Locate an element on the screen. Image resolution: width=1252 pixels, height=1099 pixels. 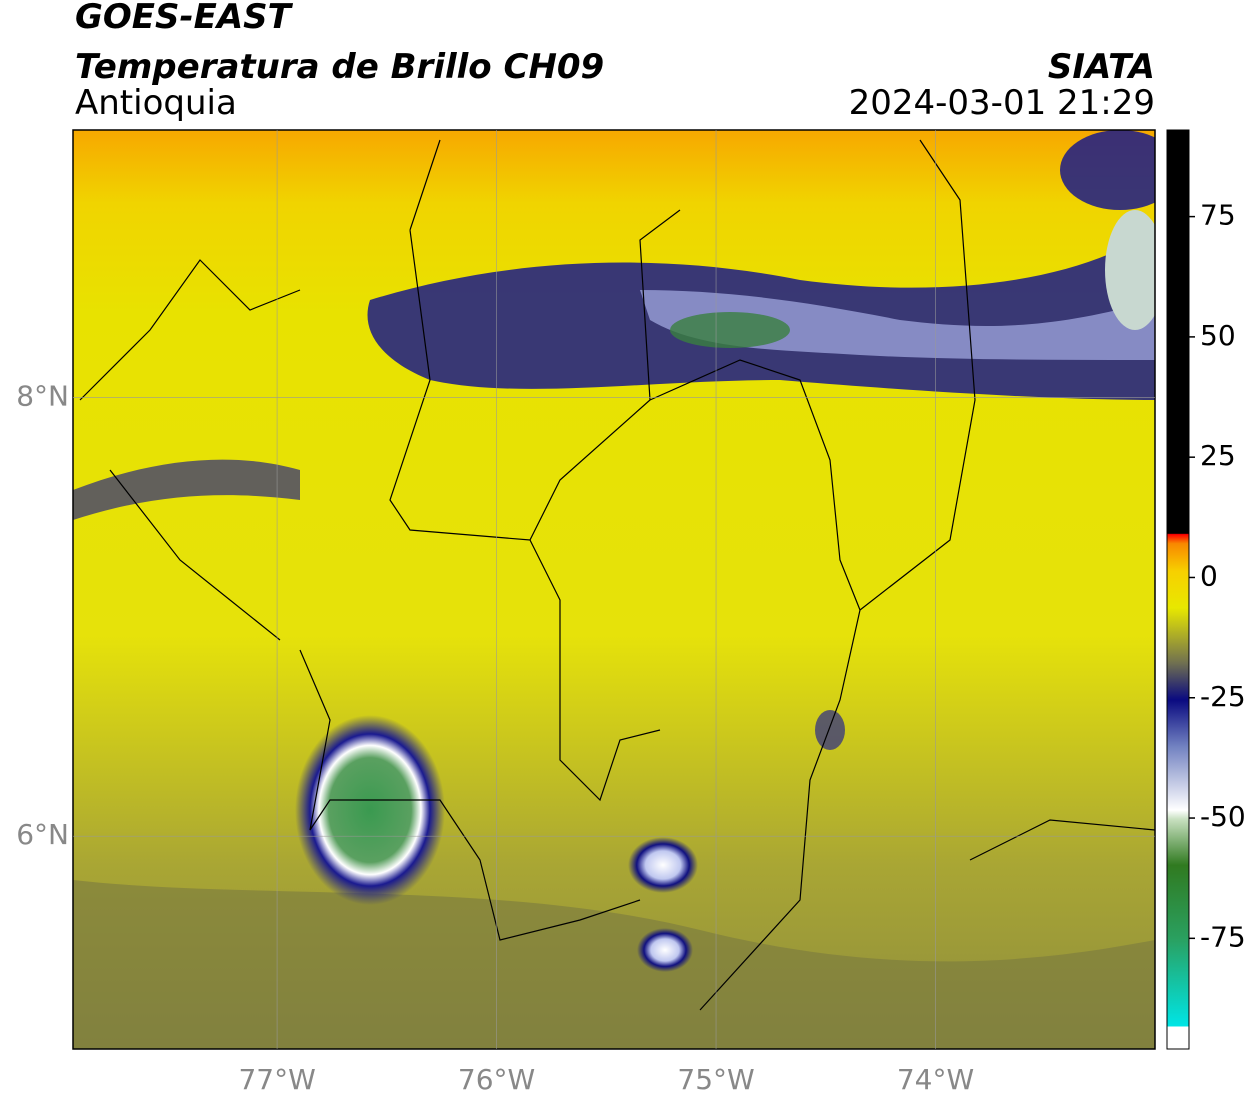
subtitle: Temperatura de Brillo CH09 is located at coordinates (339, 67).